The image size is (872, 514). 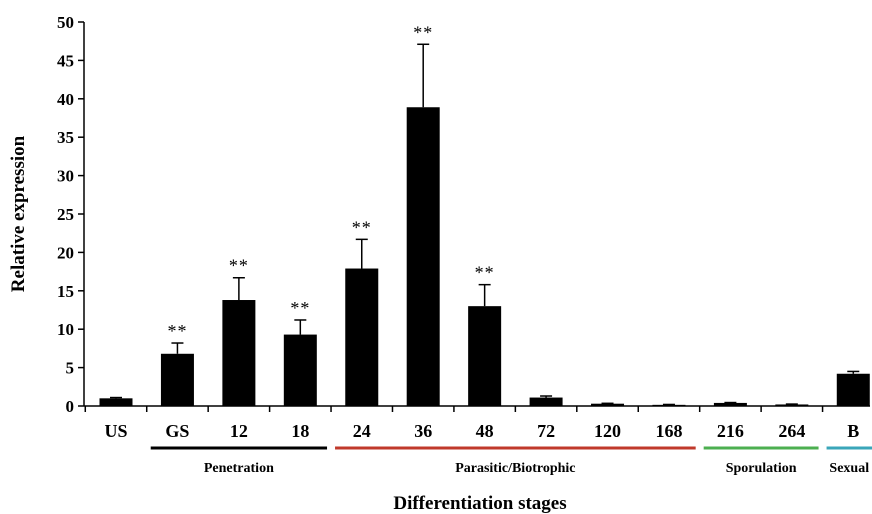 I want to click on y-tick-label: 40, so click(x=65, y=99).